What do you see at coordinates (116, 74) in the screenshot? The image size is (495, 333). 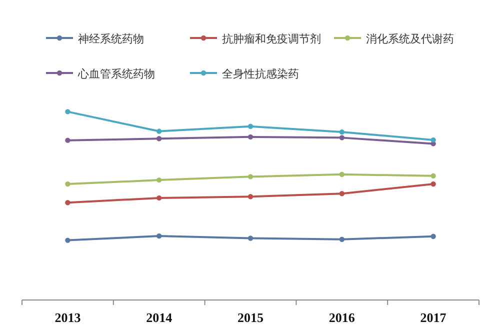 I see `legend-label: 心血管系统药物` at bounding box center [116, 74].